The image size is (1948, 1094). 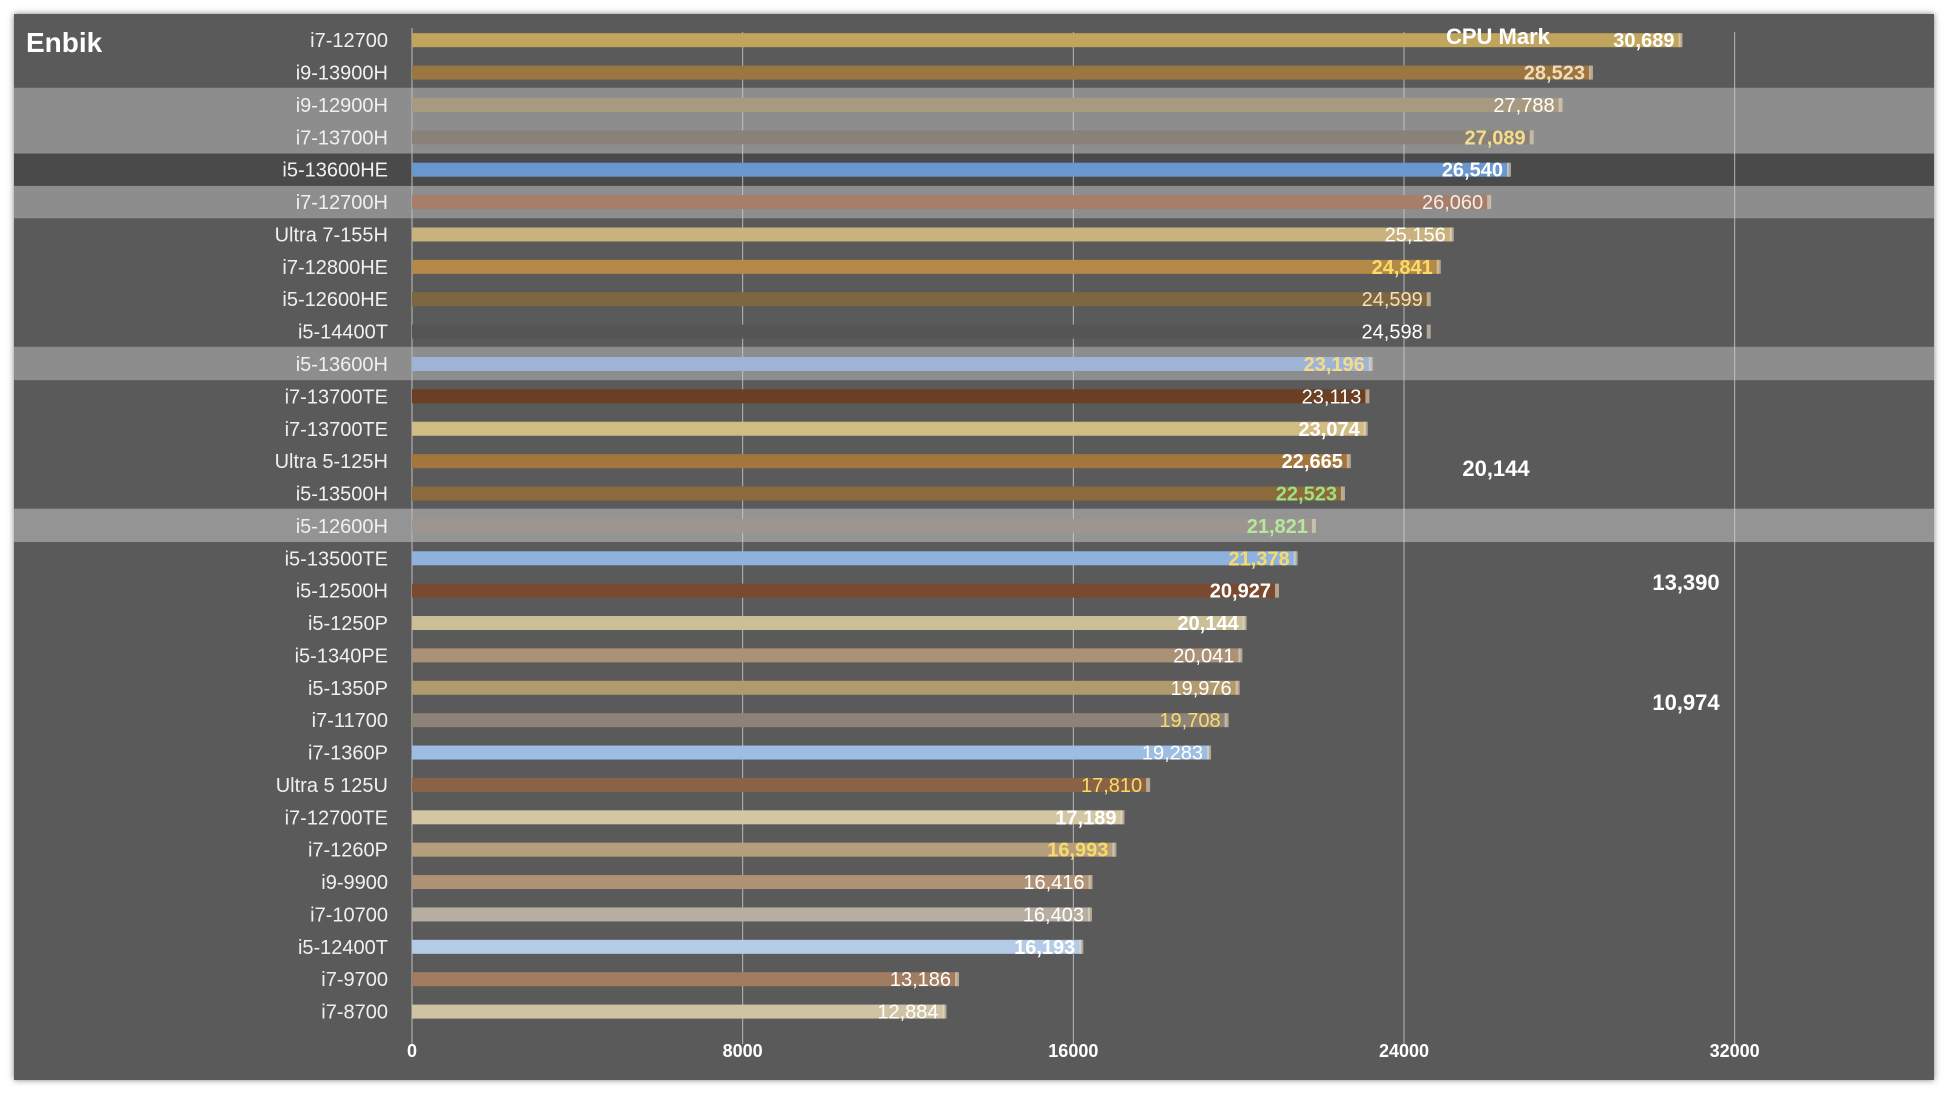 What do you see at coordinates (1172, 754) in the screenshot?
I see `value-label: 19,283` at bounding box center [1172, 754].